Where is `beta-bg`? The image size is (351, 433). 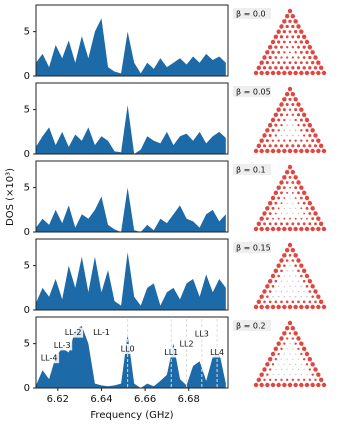 beta-bg is located at coordinates (252, 325).